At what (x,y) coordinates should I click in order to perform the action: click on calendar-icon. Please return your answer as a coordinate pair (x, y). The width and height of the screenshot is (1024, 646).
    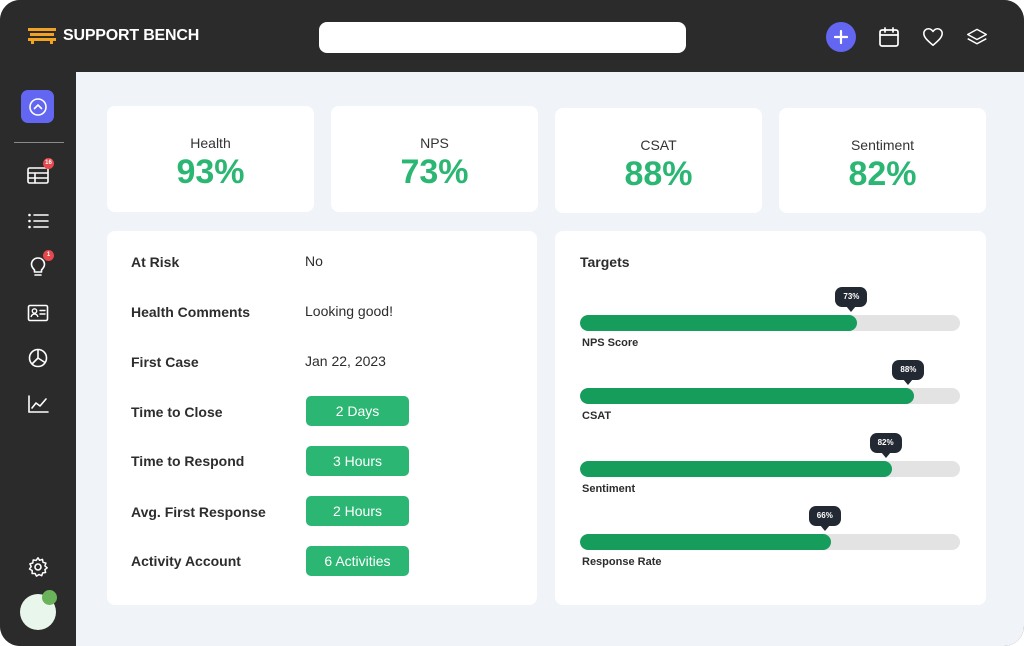
    Looking at the image, I should click on (889, 37).